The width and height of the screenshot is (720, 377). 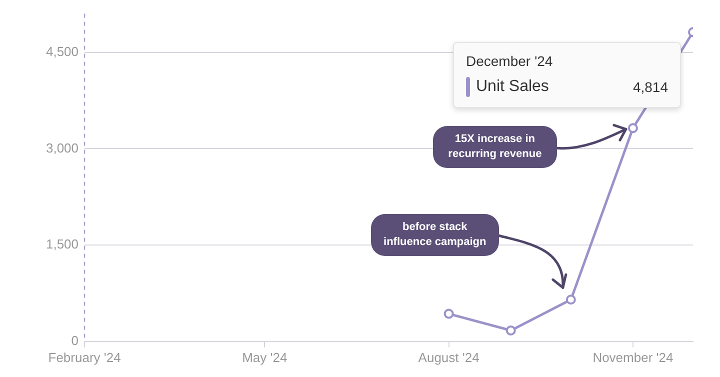 What do you see at coordinates (434, 235) in the screenshot?
I see `annotation: before stack influence campaign` at bounding box center [434, 235].